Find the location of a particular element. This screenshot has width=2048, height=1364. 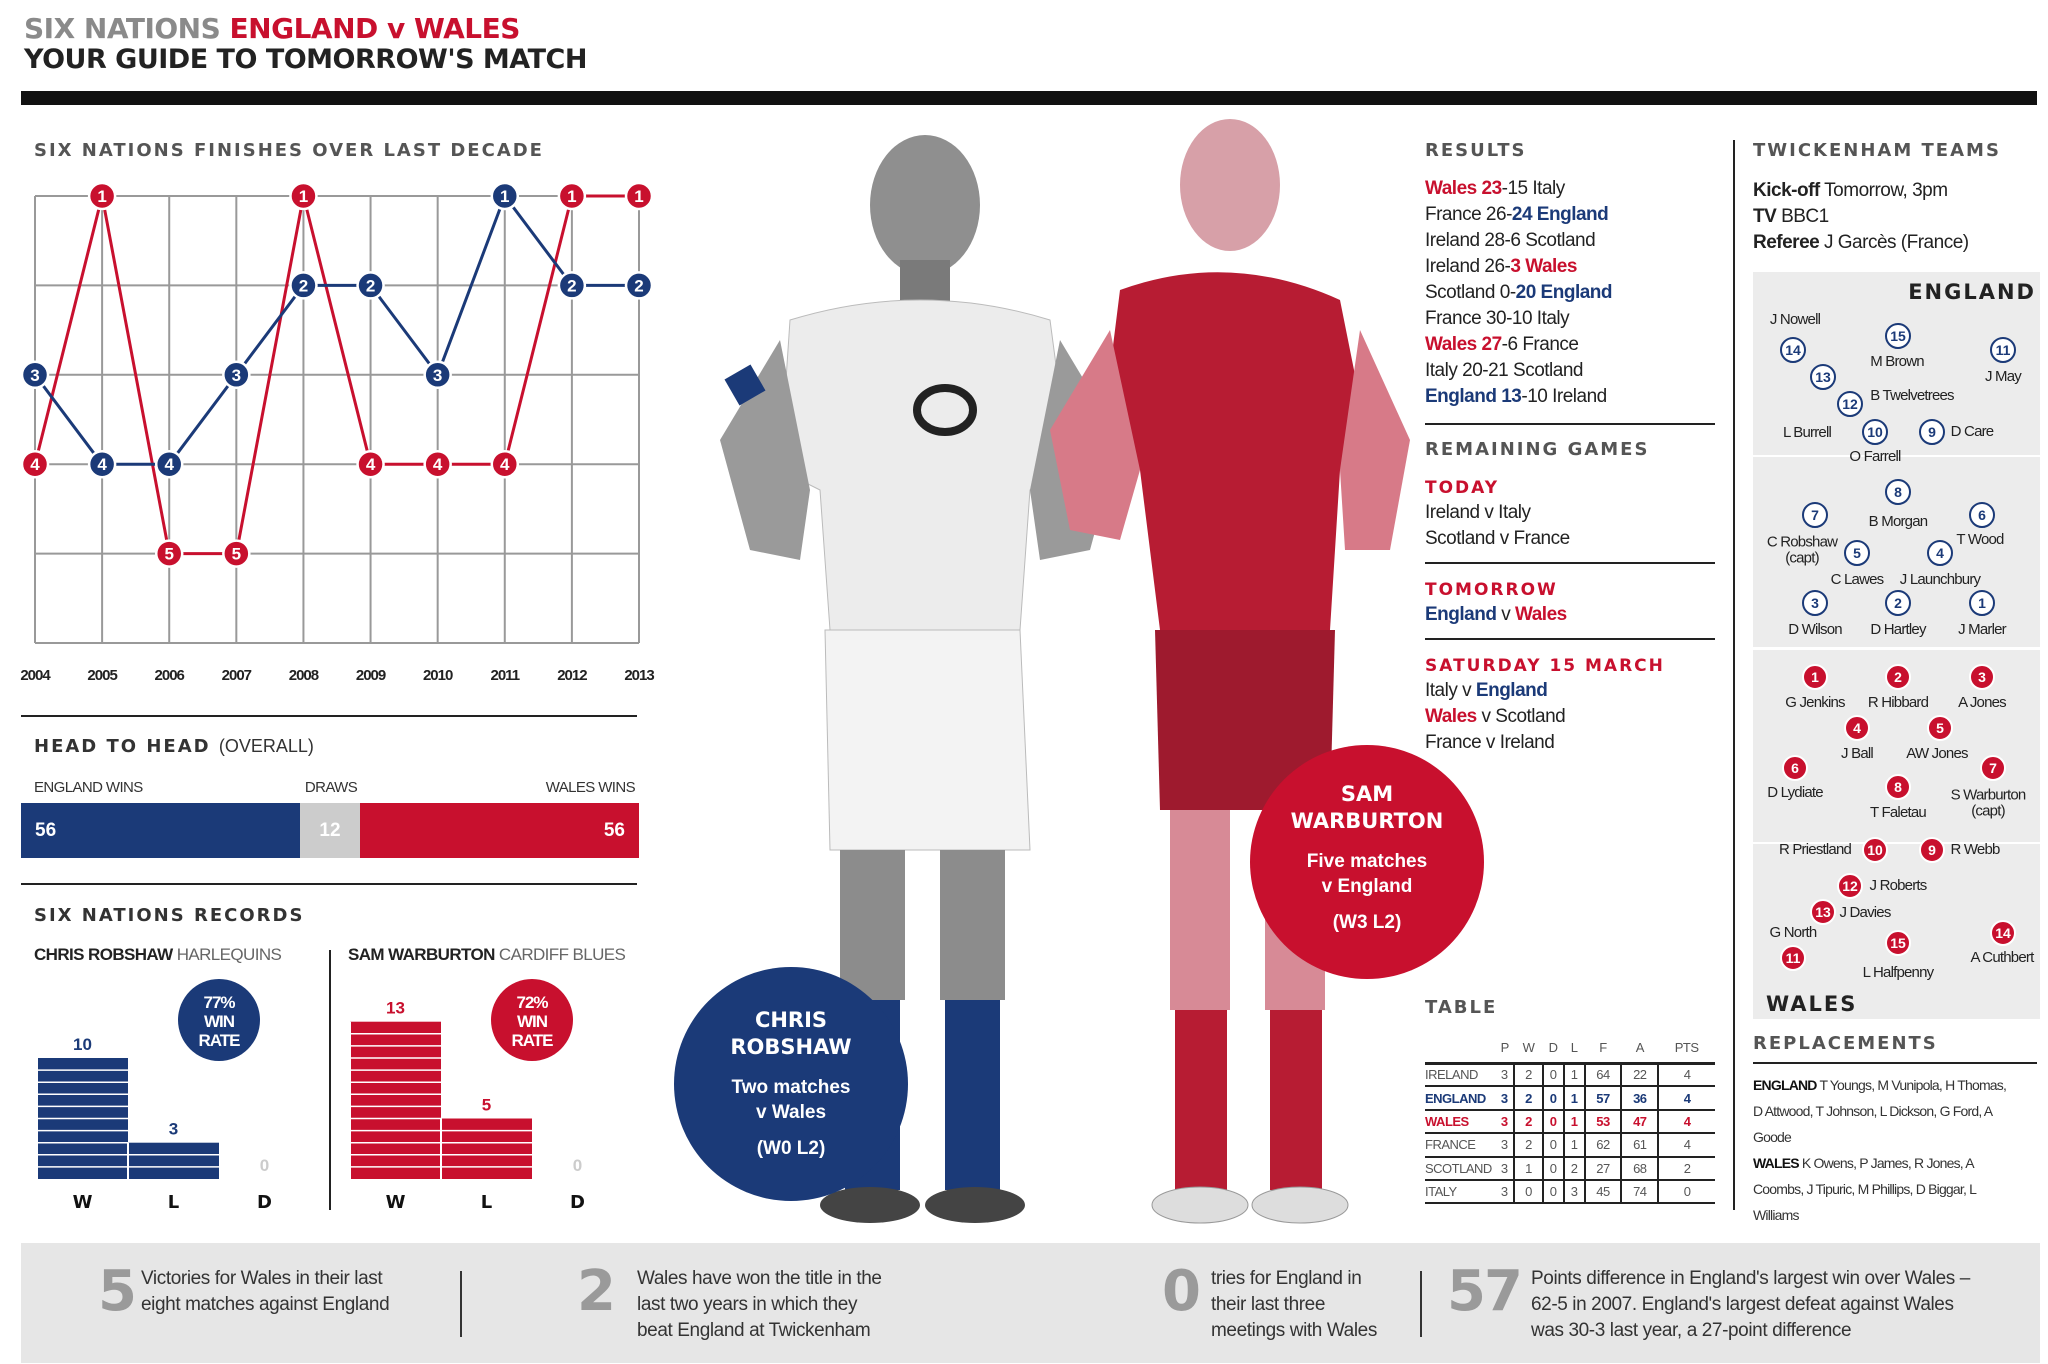

england-number-badge: 6 is located at coordinates (1982, 515).